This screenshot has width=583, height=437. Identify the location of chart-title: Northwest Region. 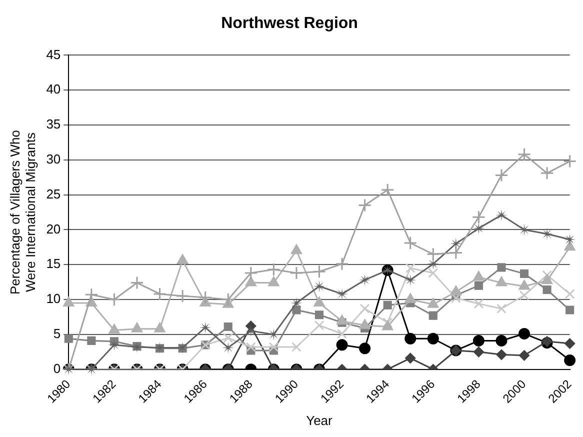
(289, 23).